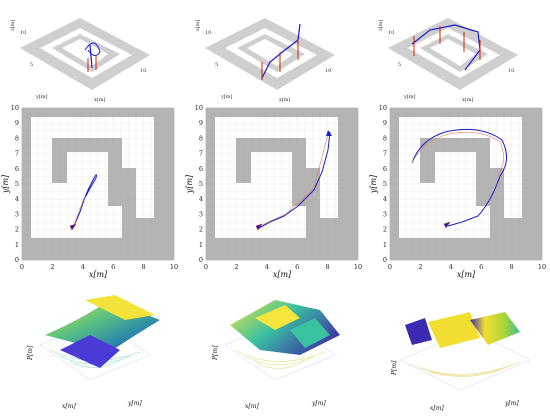 The width and height of the screenshot is (550, 418). Describe the element at coordinates (215, 353) in the screenshot. I see `bot2-zlabel: P[m]` at that location.